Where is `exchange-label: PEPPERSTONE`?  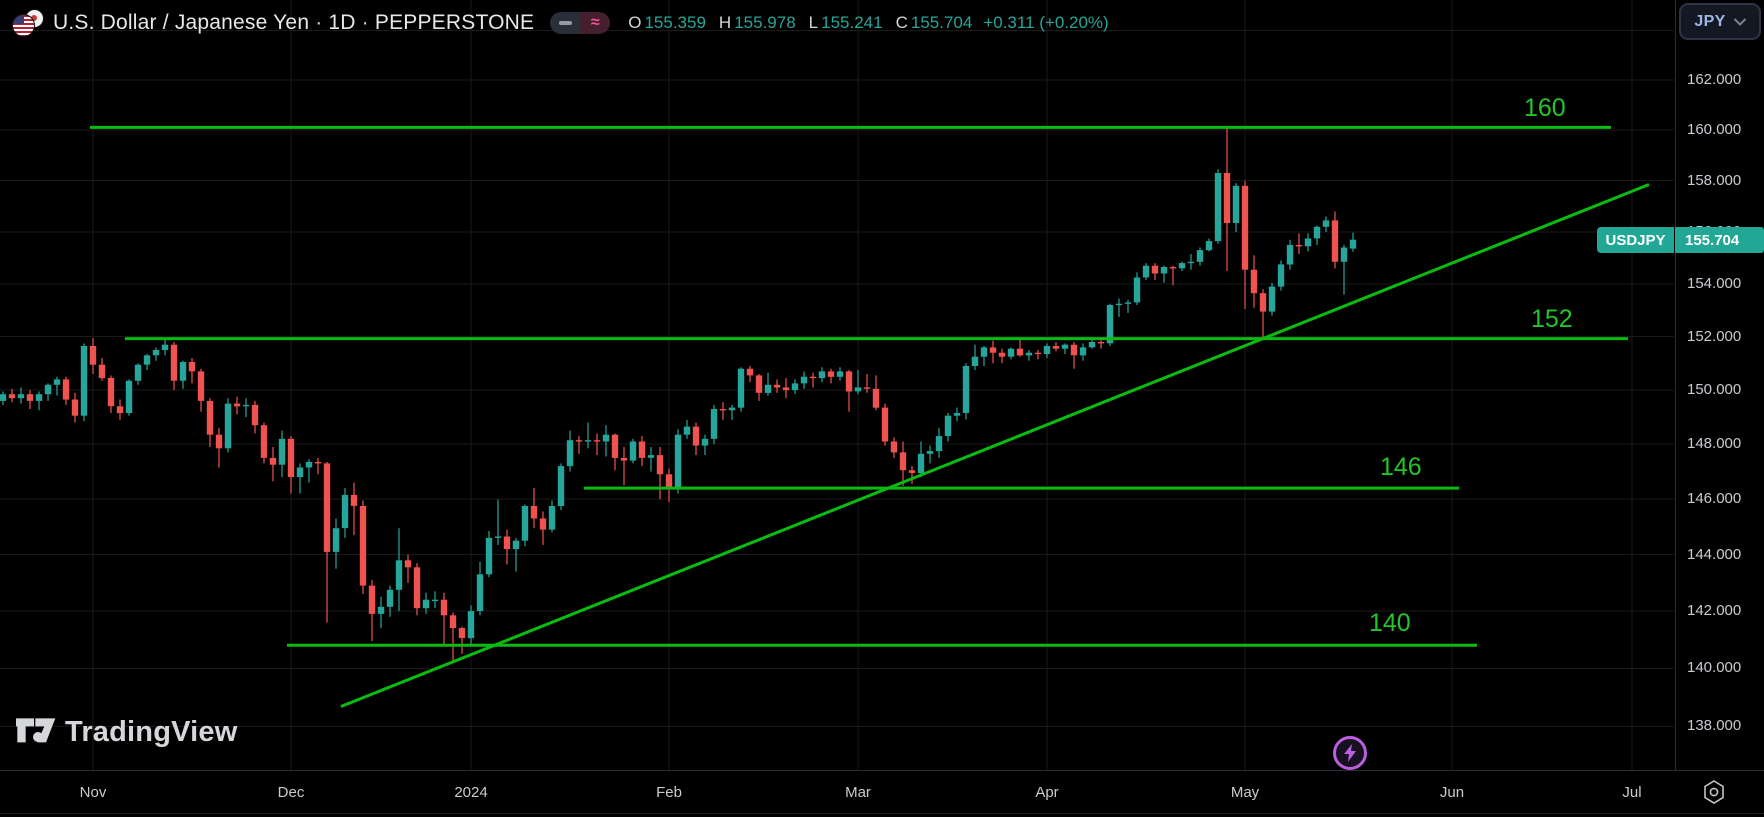 exchange-label: PEPPERSTONE is located at coordinates (454, 22).